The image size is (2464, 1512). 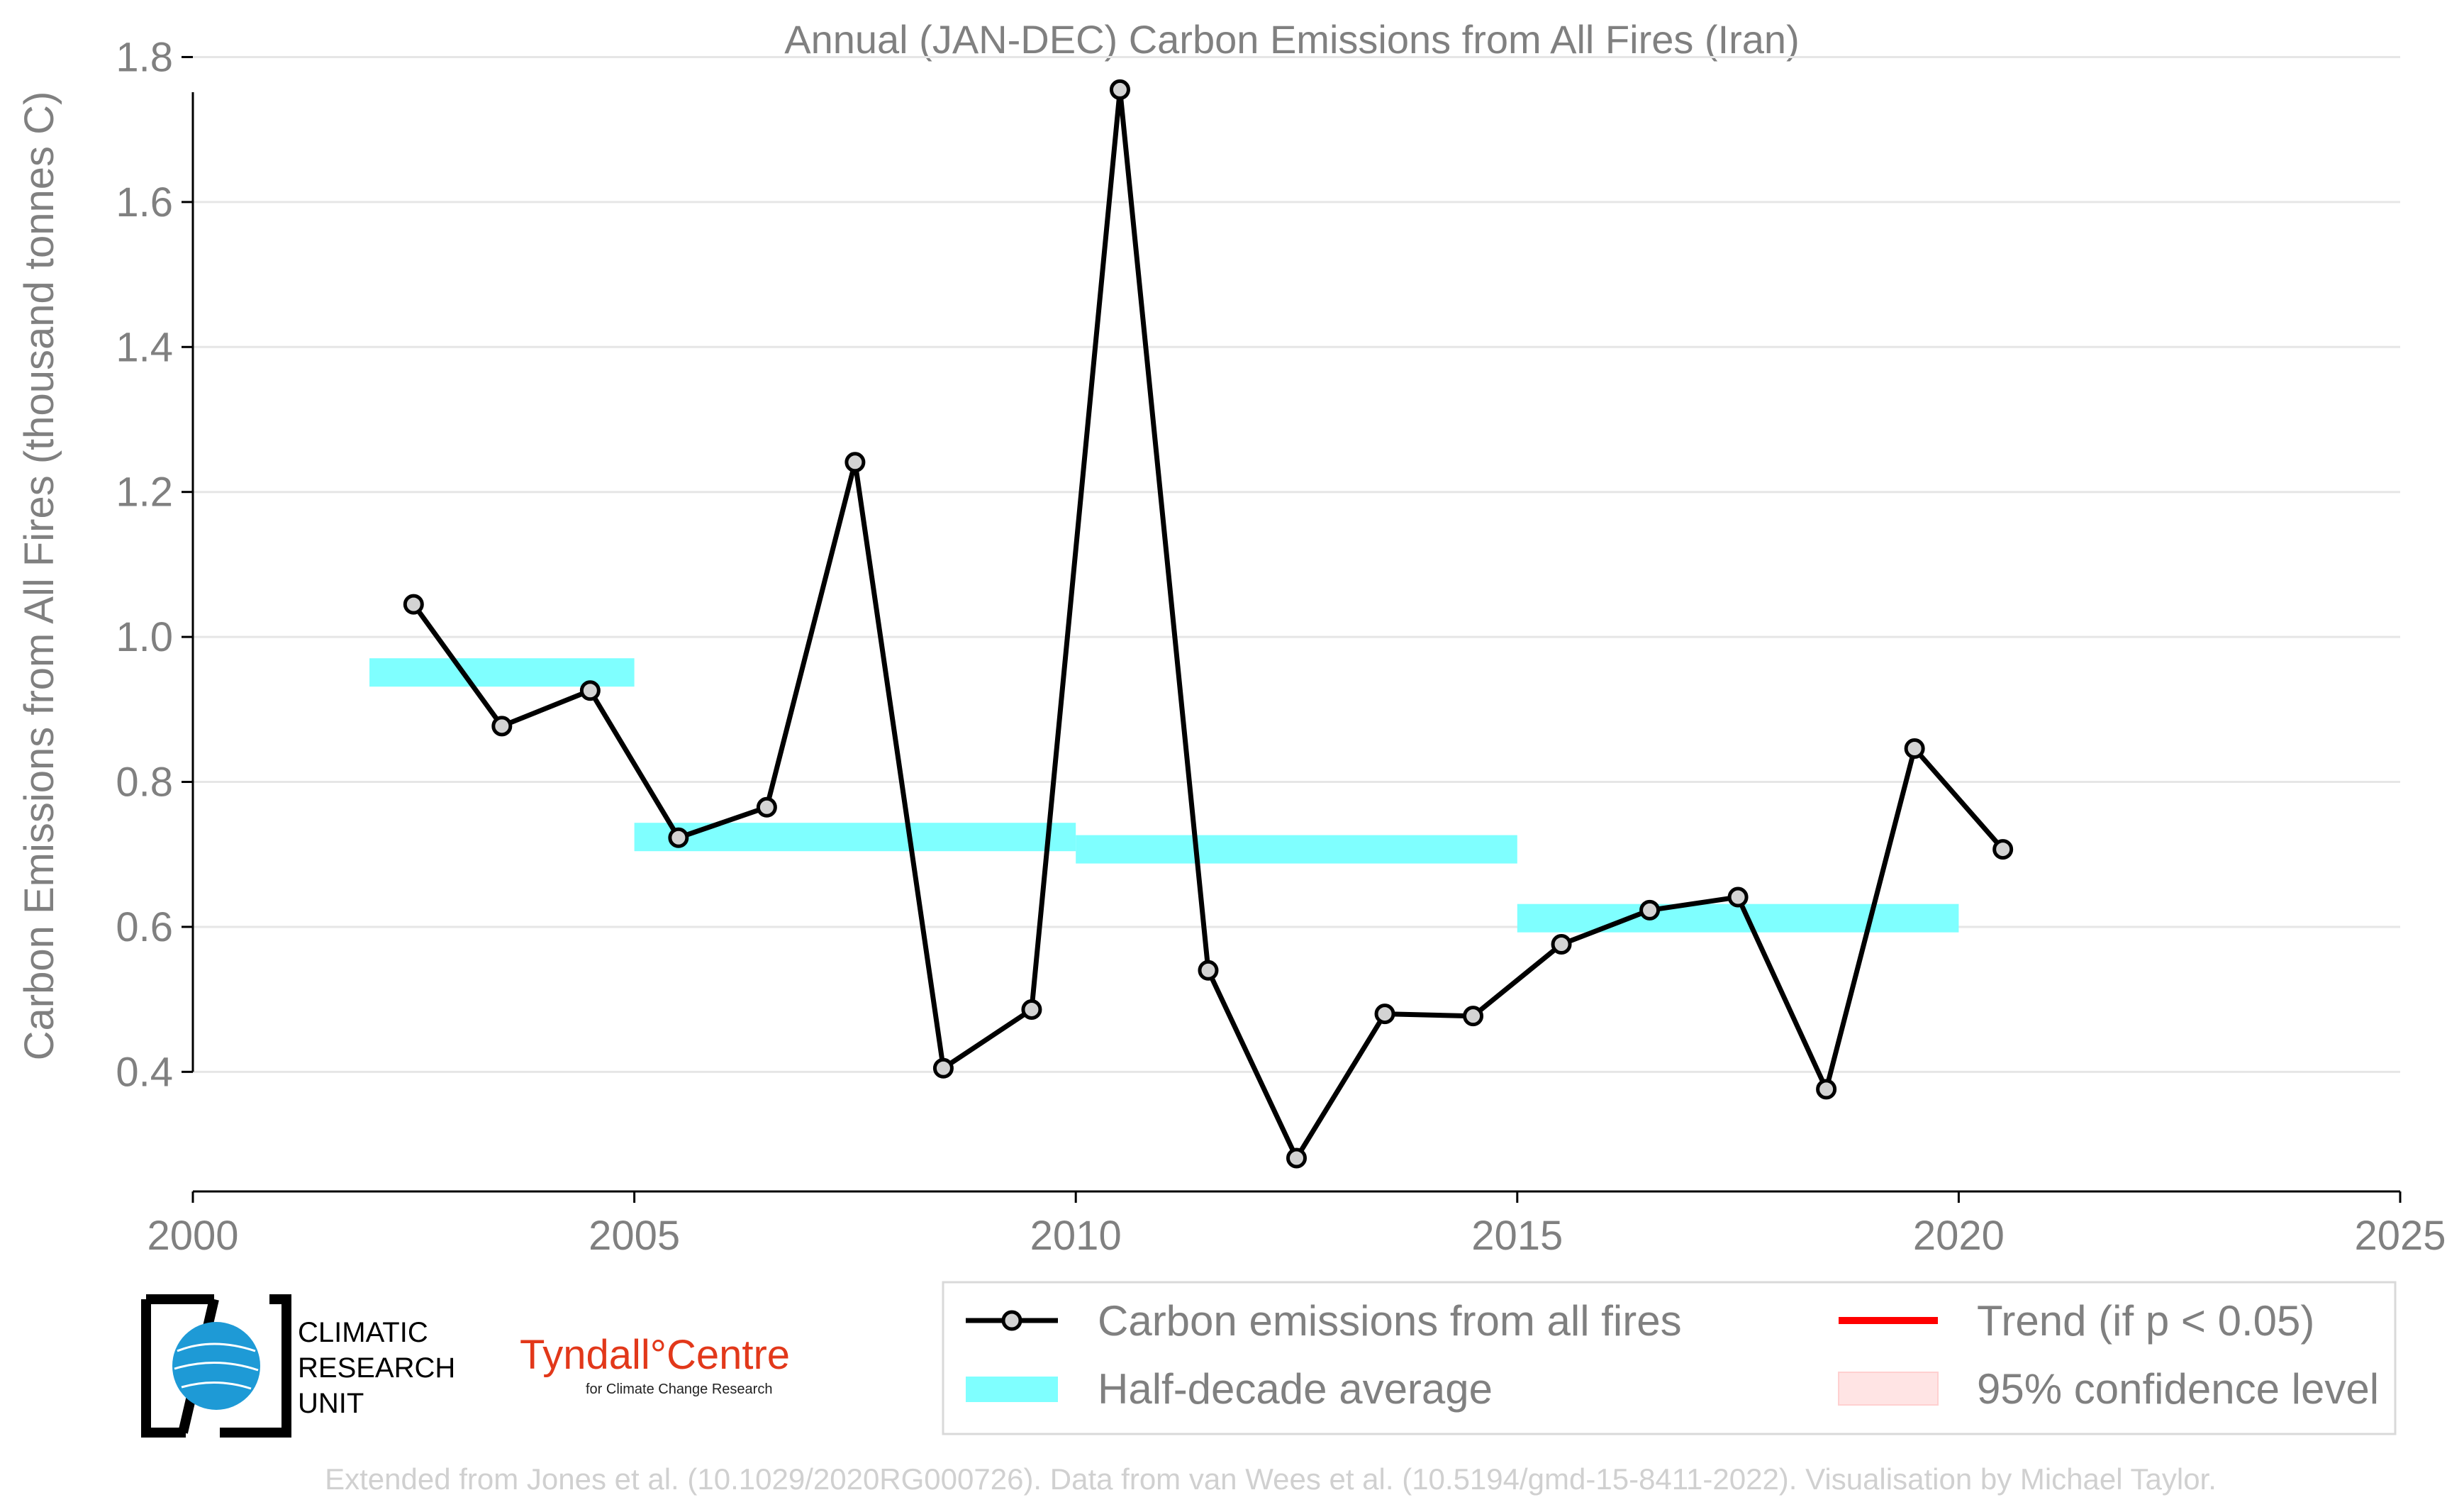 What do you see at coordinates (376, 1368) in the screenshot?
I see `cru-text-line-2: RESEARCH` at bounding box center [376, 1368].